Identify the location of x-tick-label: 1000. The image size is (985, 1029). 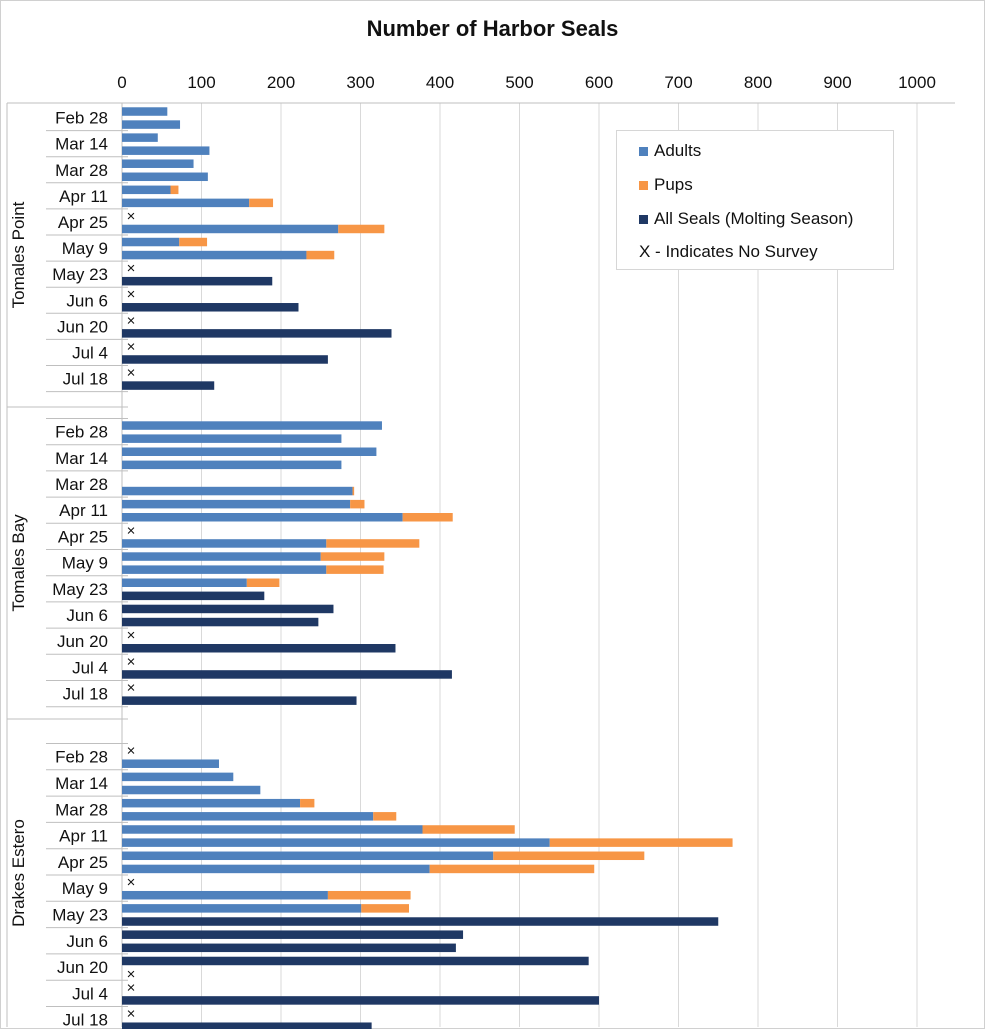
(917, 82).